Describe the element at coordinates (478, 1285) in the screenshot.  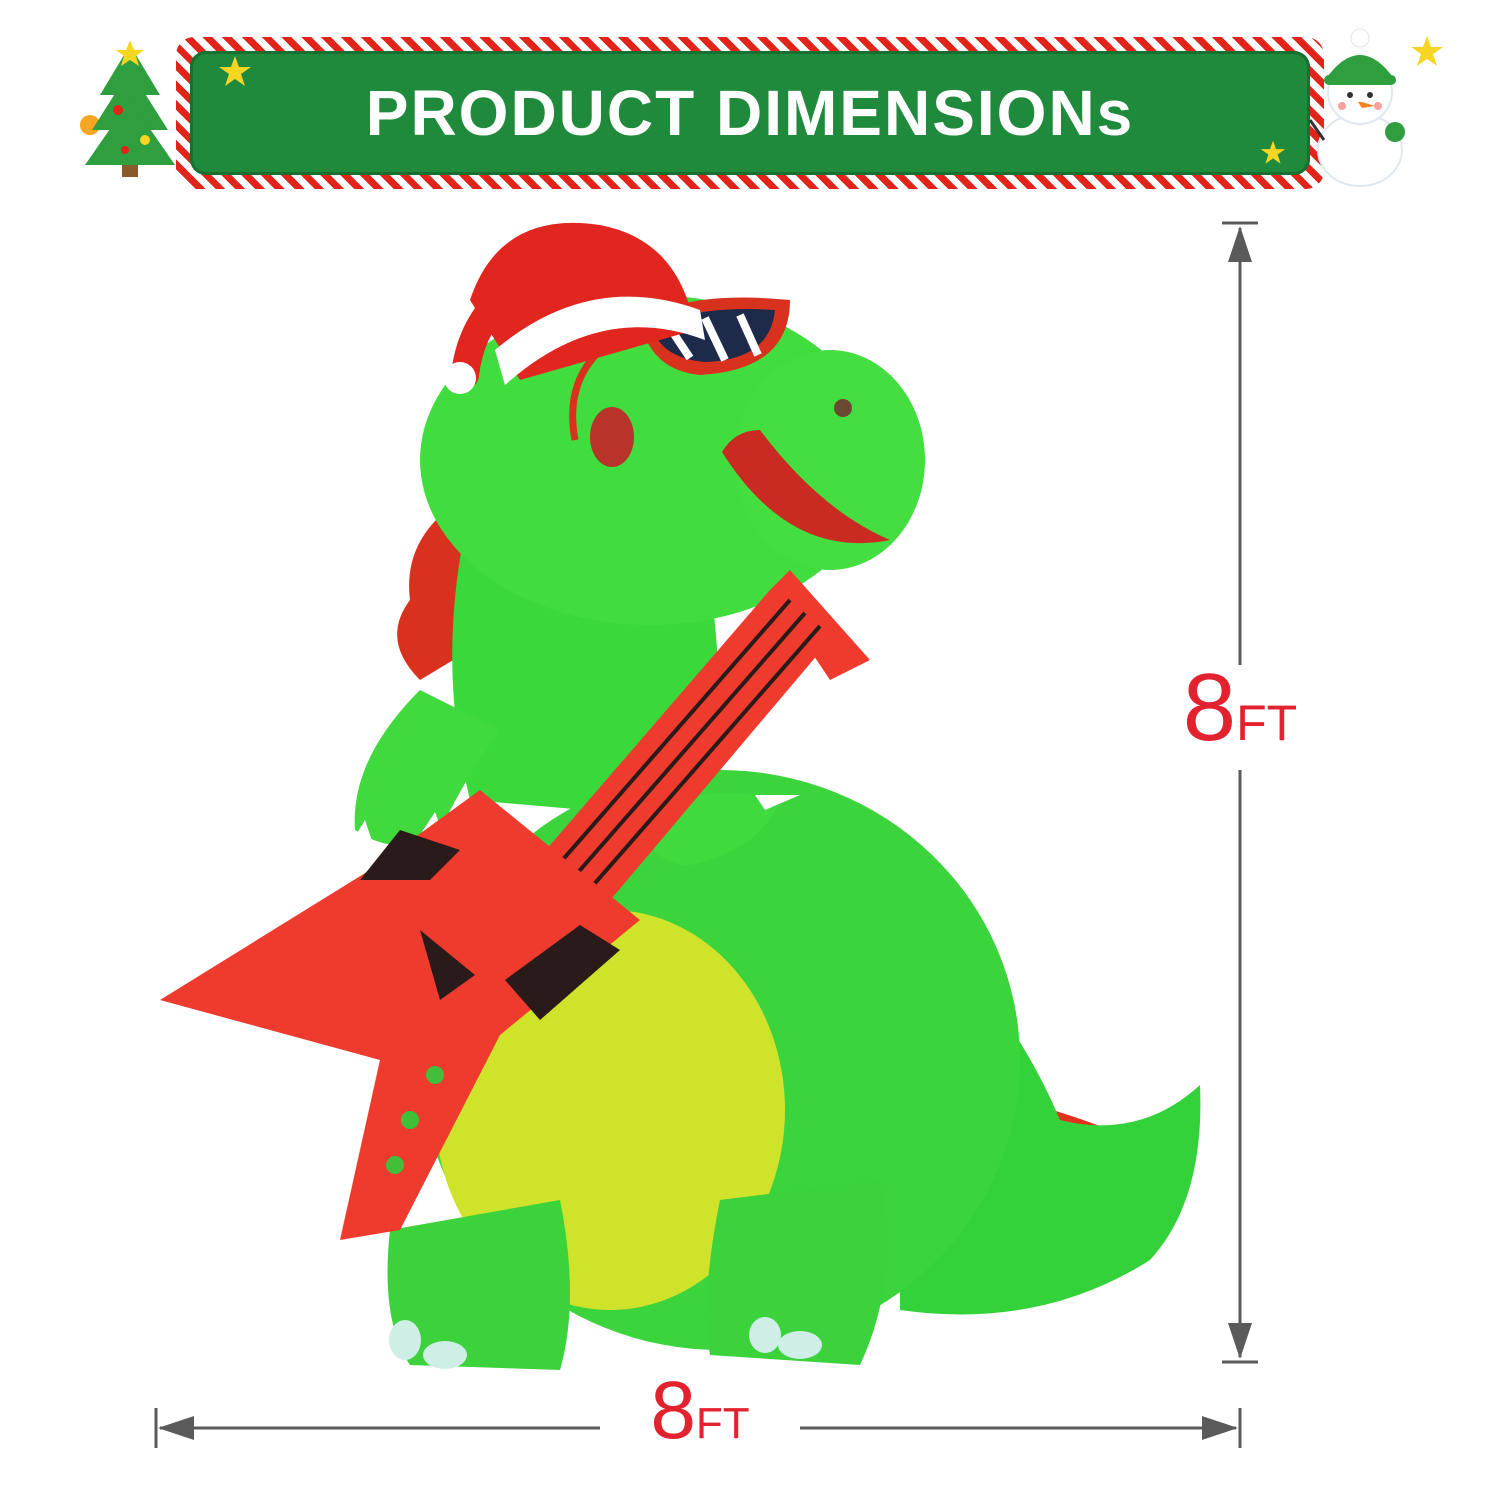
I see `dinosaur-left-leg` at that location.